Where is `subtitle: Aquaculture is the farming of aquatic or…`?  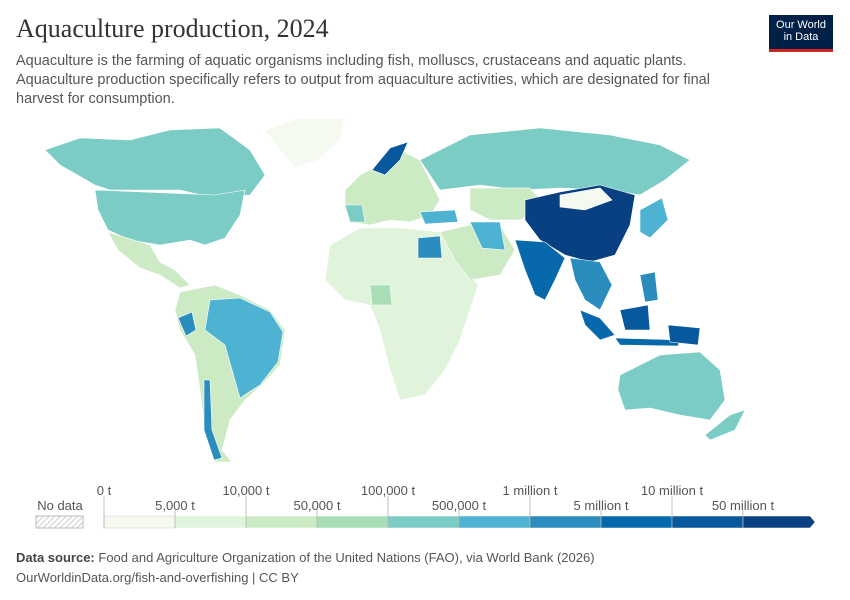
subtitle: Aquaculture is the farming of aquatic or… is located at coordinates (363, 80).